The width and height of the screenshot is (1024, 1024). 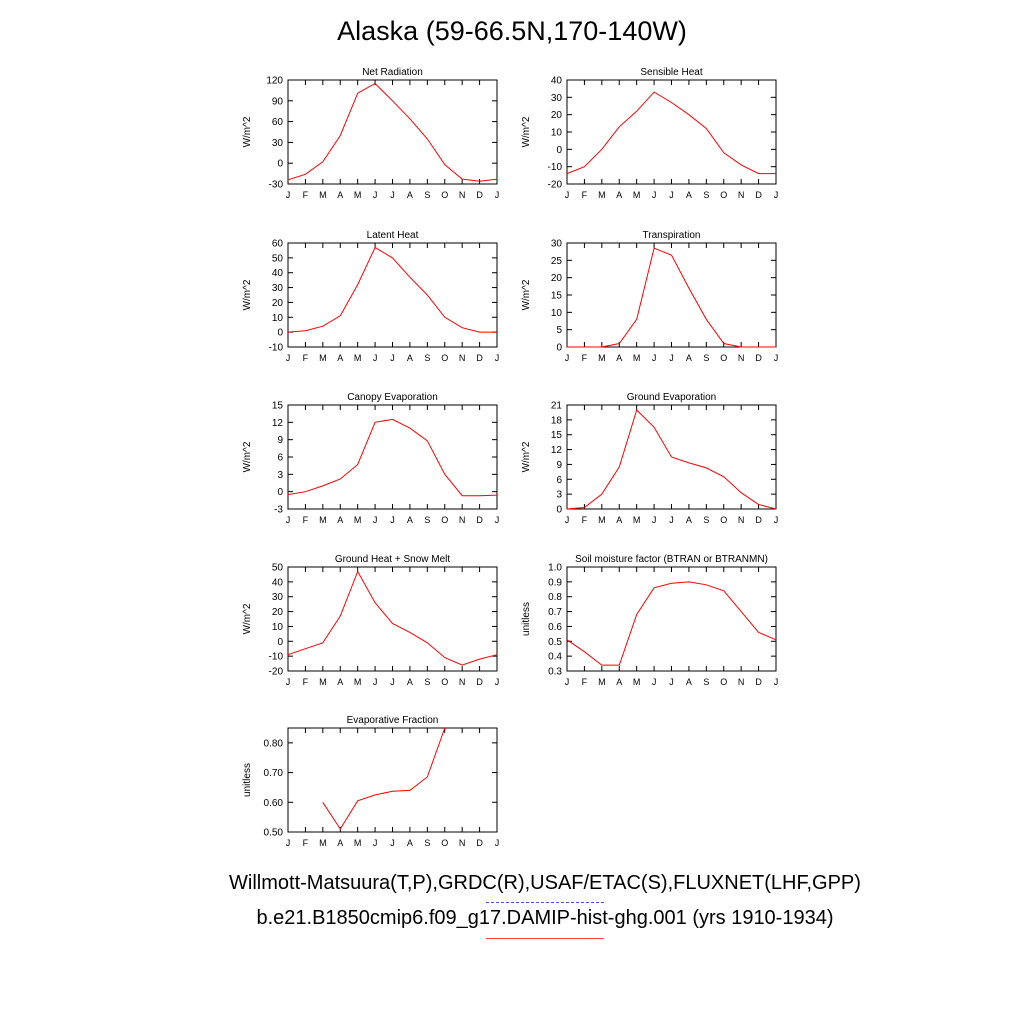 I want to click on y-tick-label: 20, so click(x=557, y=278).